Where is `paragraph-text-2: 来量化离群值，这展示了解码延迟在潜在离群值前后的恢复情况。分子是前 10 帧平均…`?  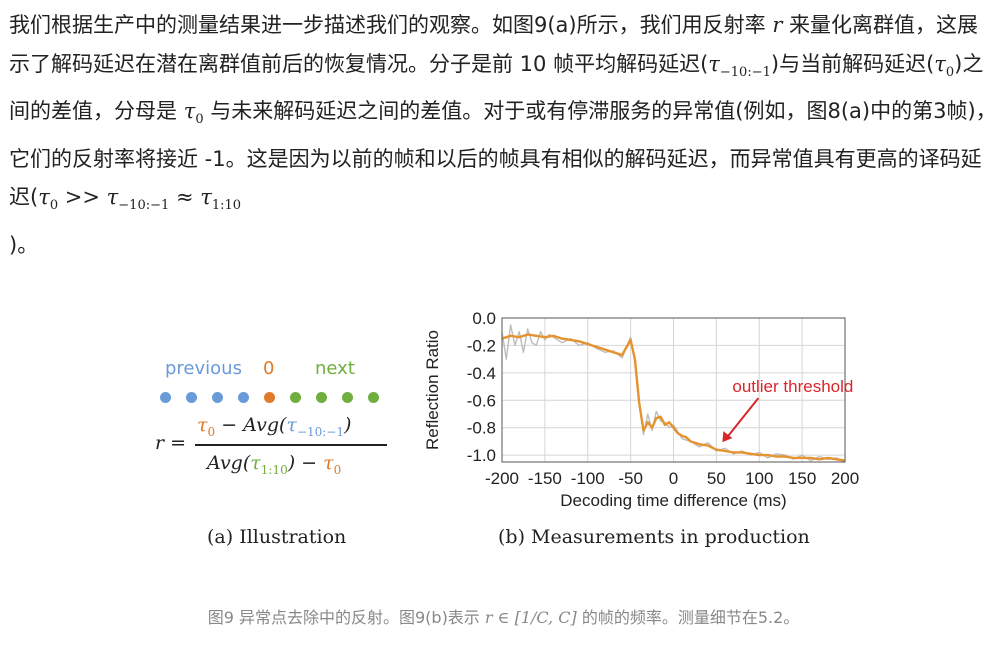
paragraph-text-2: 来量化离群值，这展示了解码延迟在潜在离群值前后的恢复情况。分子是前 10 帧平均… is located at coordinates (494, 44).